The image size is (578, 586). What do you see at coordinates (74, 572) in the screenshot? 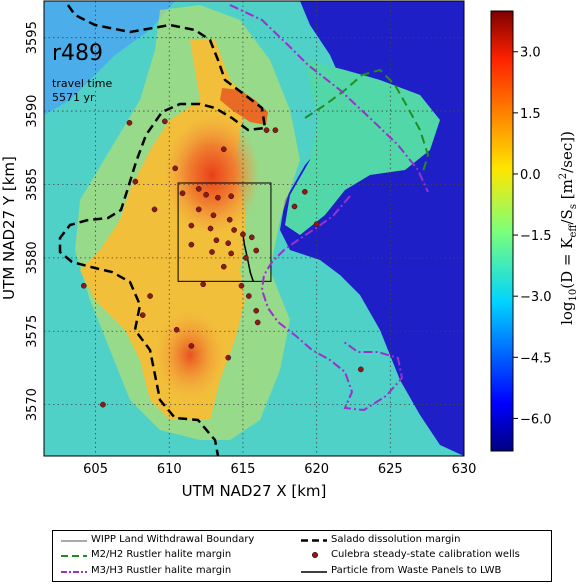
I see `m3h3-legend-swatch` at bounding box center [74, 572].